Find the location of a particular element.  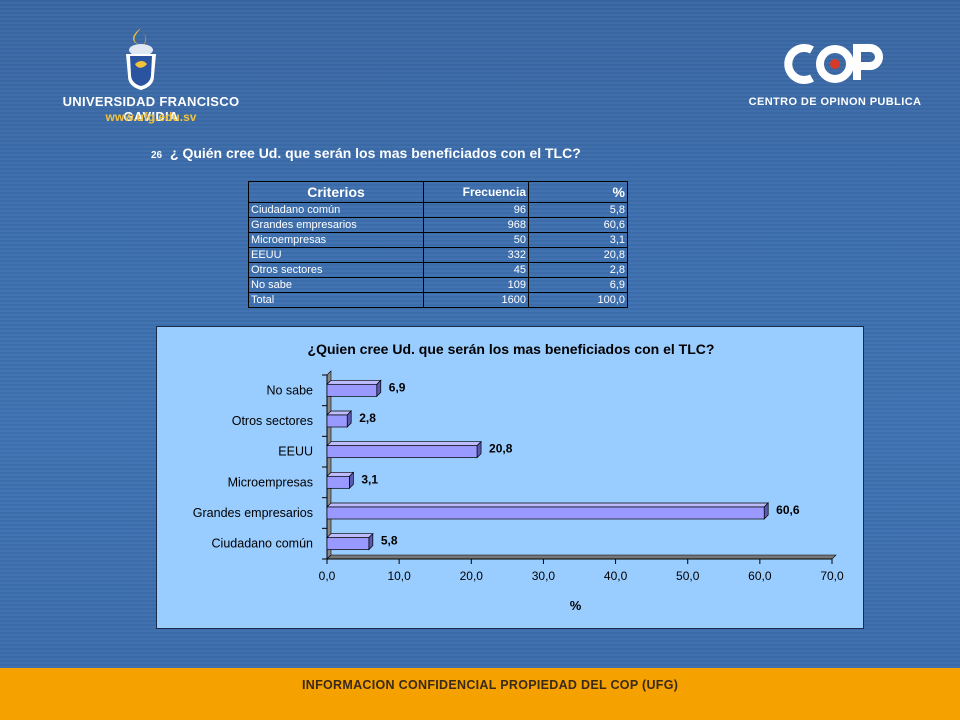

header-frecuencia: Frecuencia is located at coordinates (476, 192).